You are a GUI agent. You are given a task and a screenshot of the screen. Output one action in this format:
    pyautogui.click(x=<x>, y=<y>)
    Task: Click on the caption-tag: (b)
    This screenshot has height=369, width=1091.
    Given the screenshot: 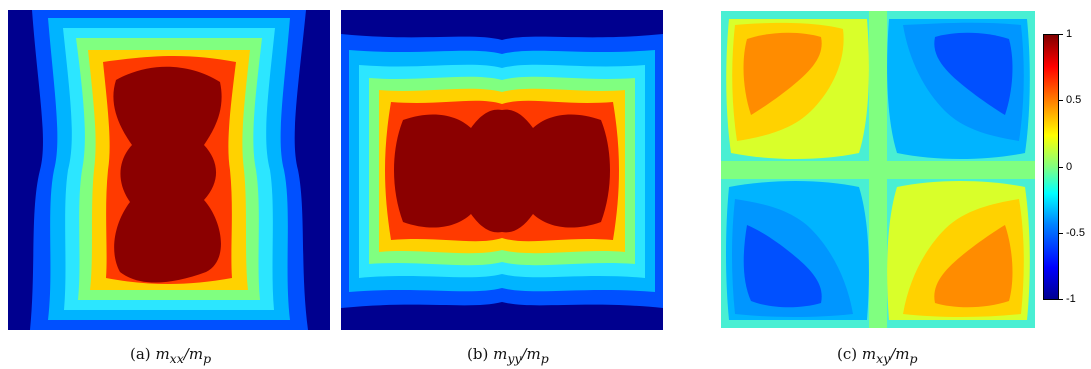 What is the action you would take?
    pyautogui.click(x=478, y=354)
    